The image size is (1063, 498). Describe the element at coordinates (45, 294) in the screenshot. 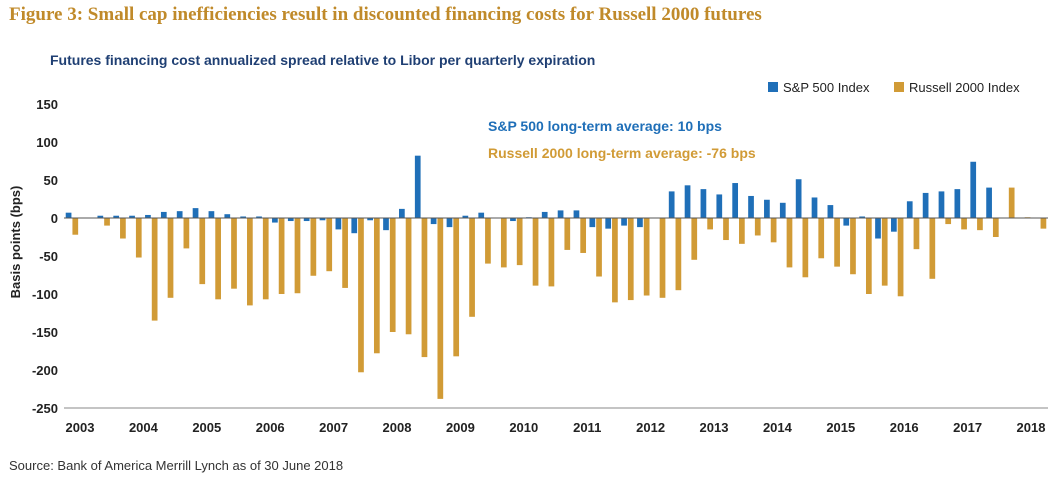

I see `y-tick-label: -100` at that location.